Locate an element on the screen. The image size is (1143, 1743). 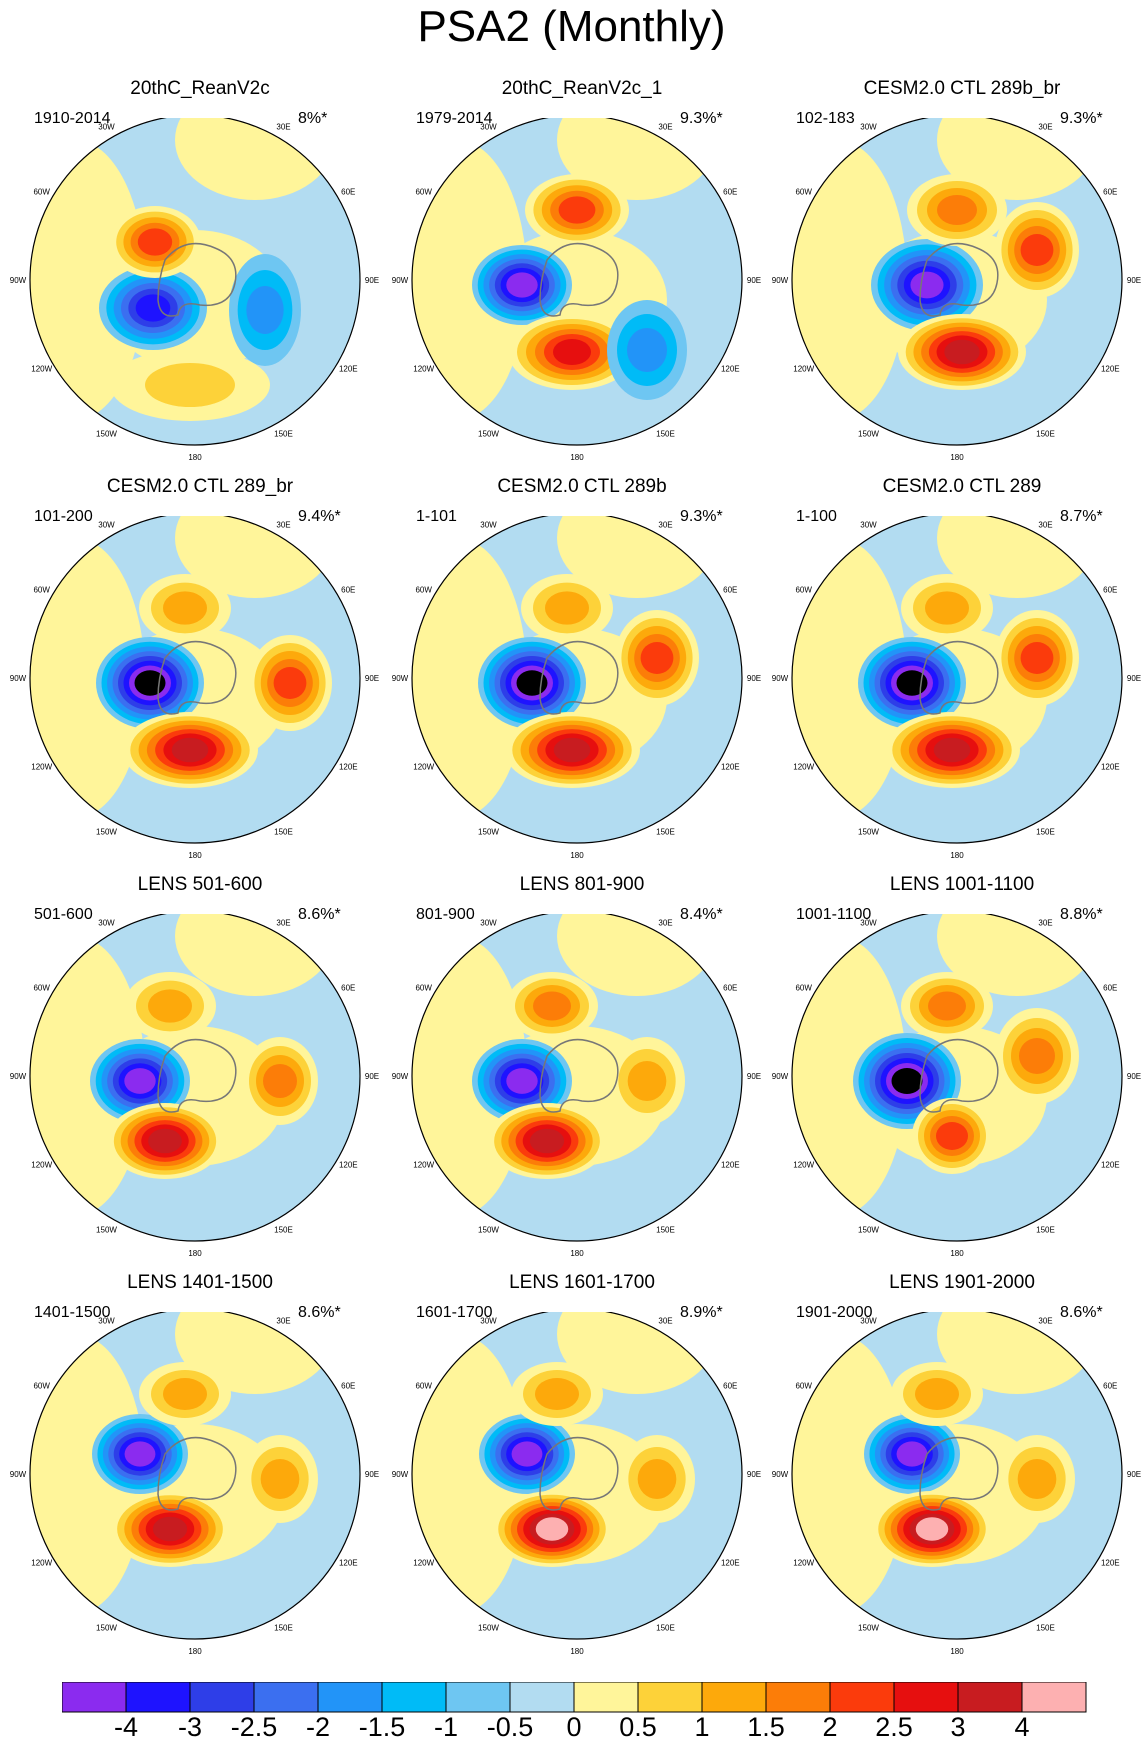
panel-period: 102-183 is located at coordinates (825, 118).